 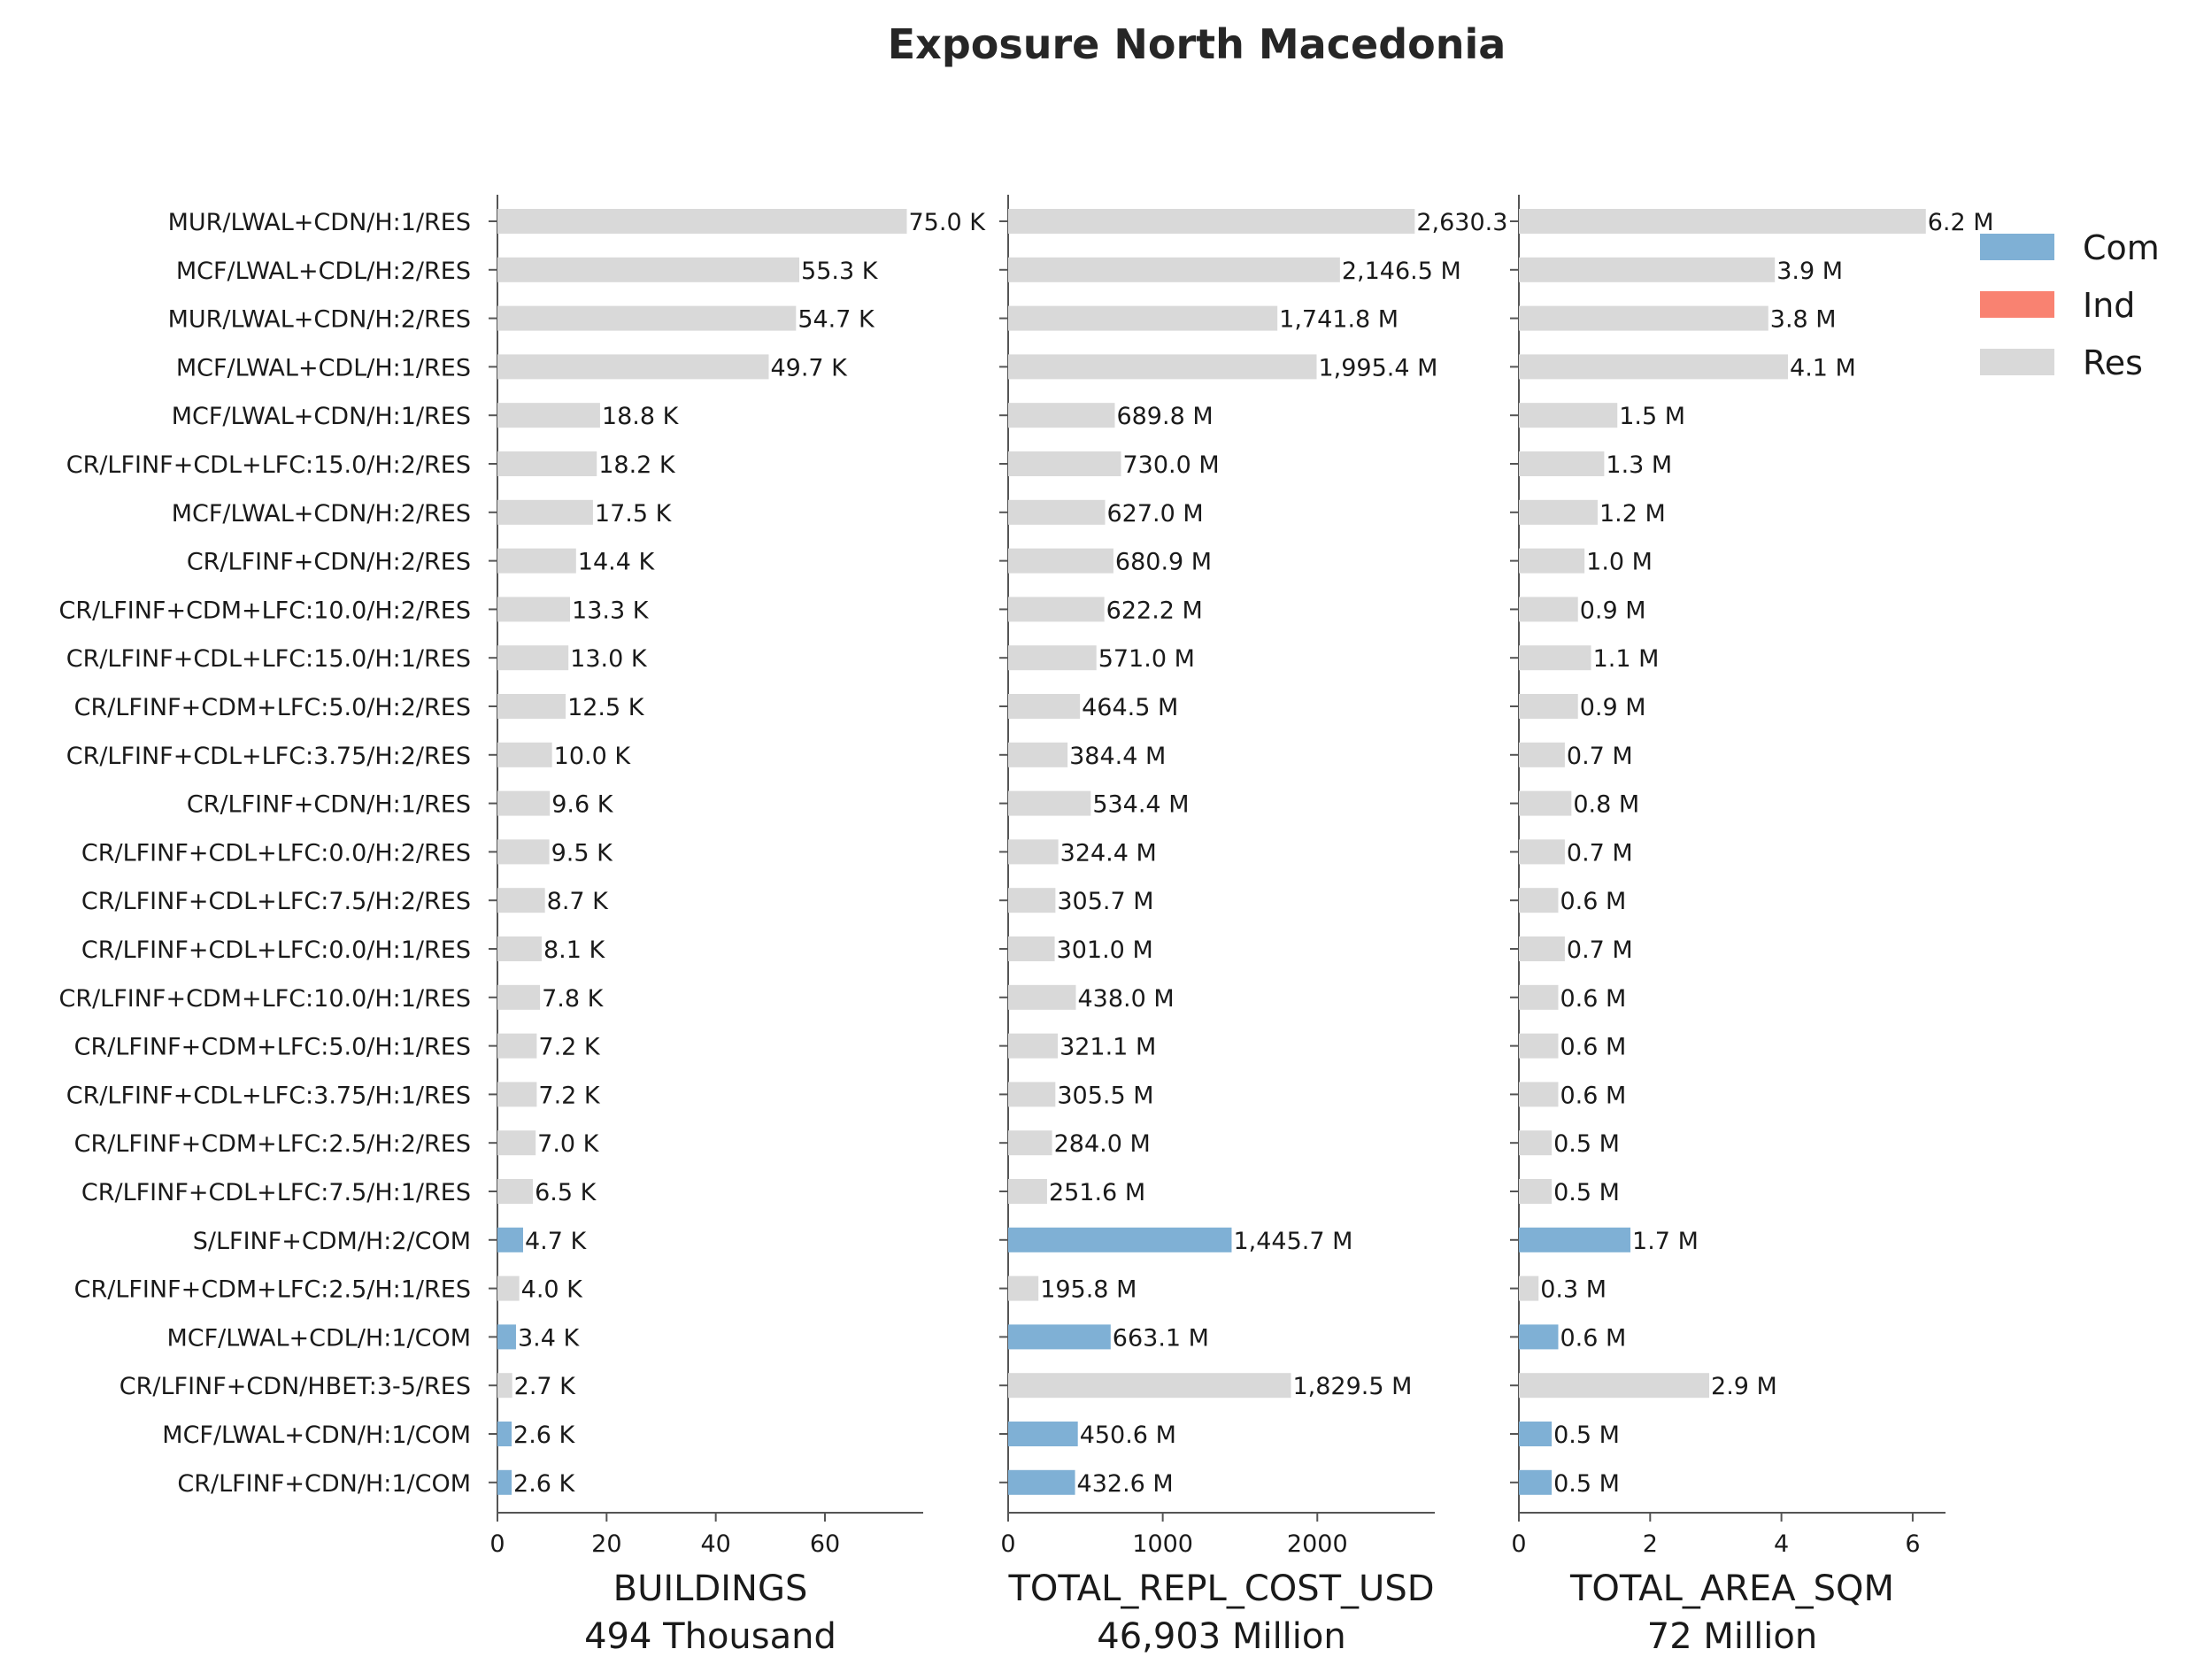 What do you see at coordinates (1461, 222) in the screenshot?
I see `value-label: 2,630.3` at bounding box center [1461, 222].